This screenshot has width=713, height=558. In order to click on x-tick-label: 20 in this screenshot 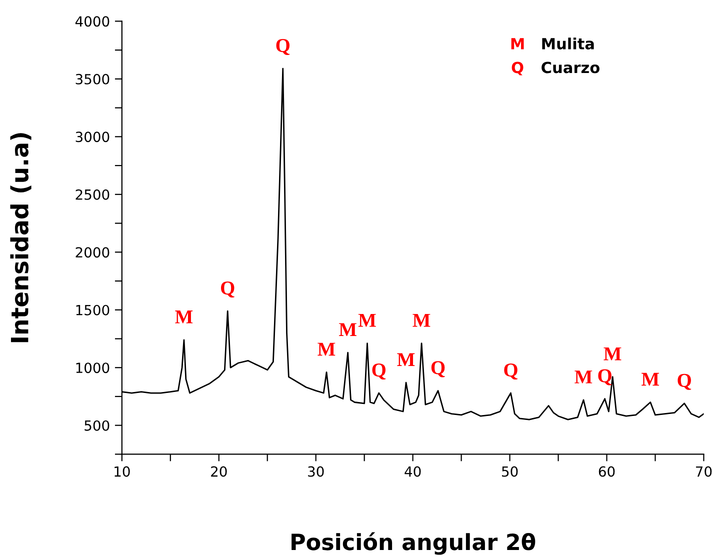, I will do `click(219, 471)`.